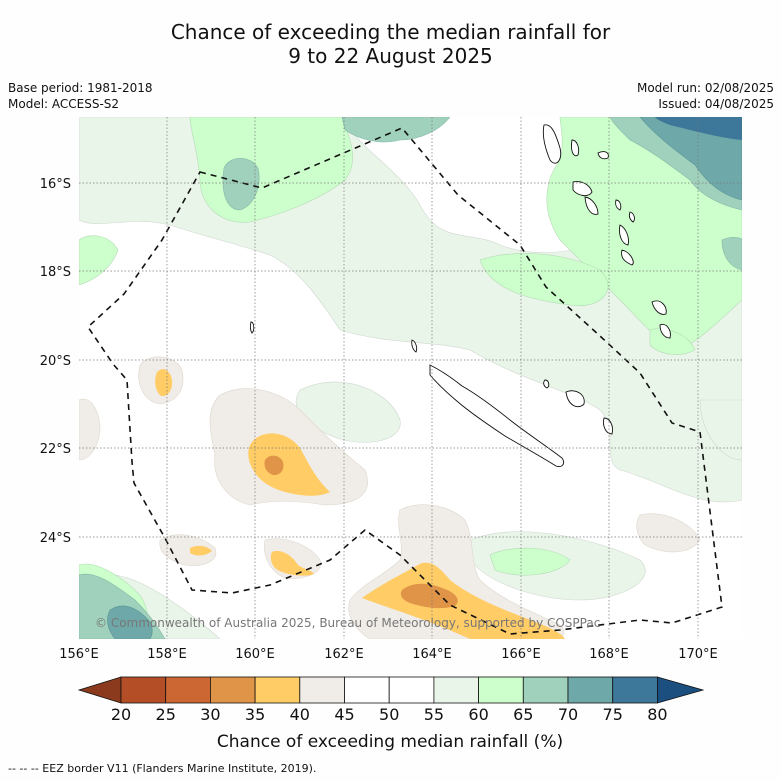 The image size is (781, 781). I want to click on colorbar-tick-30: 30, so click(210, 714).